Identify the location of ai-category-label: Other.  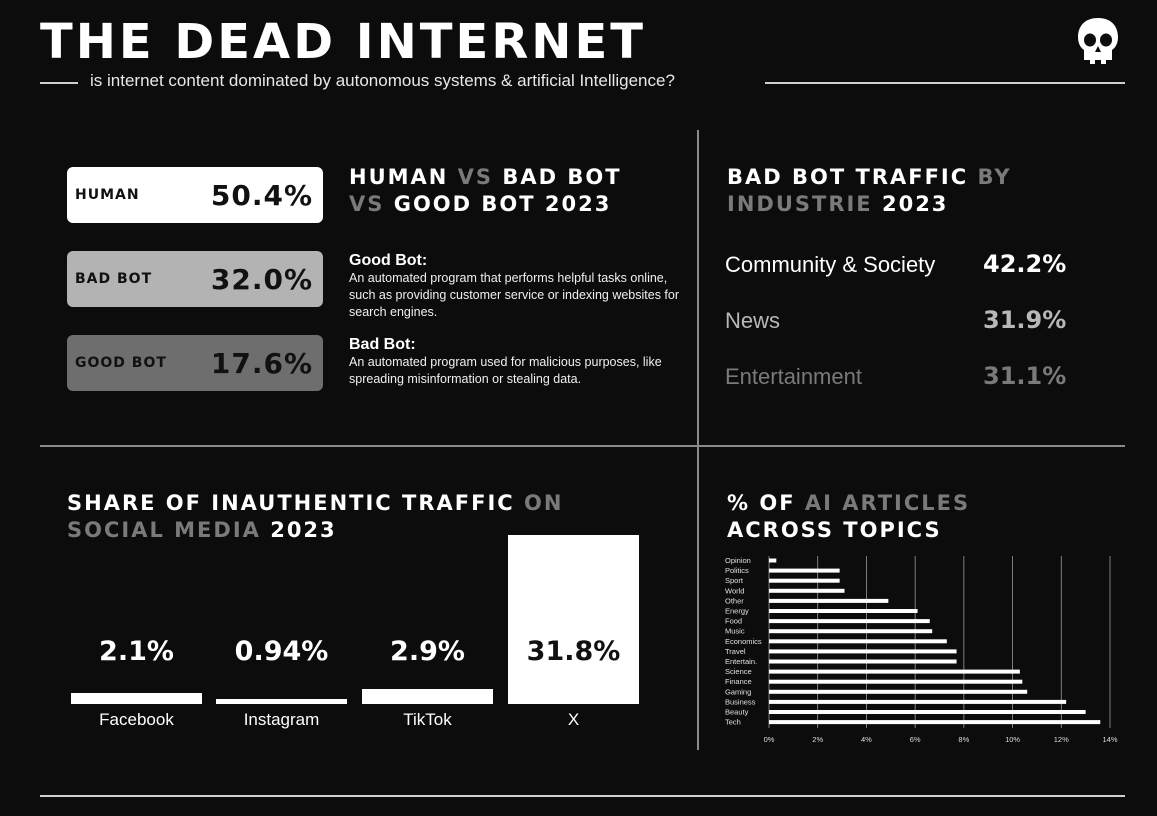
(734, 600).